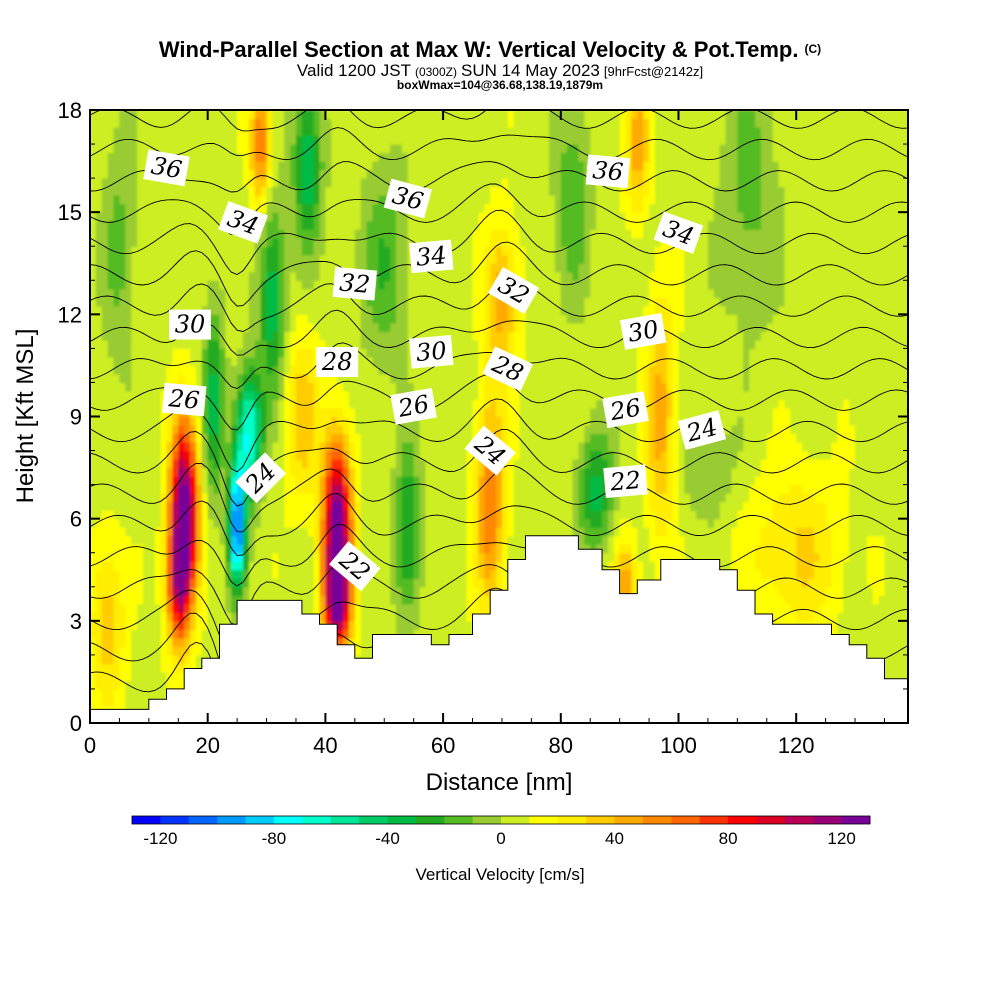 The height and width of the screenshot is (1000, 1000). What do you see at coordinates (499, 782) in the screenshot?
I see `x-axis-title: Distance [nm]` at bounding box center [499, 782].